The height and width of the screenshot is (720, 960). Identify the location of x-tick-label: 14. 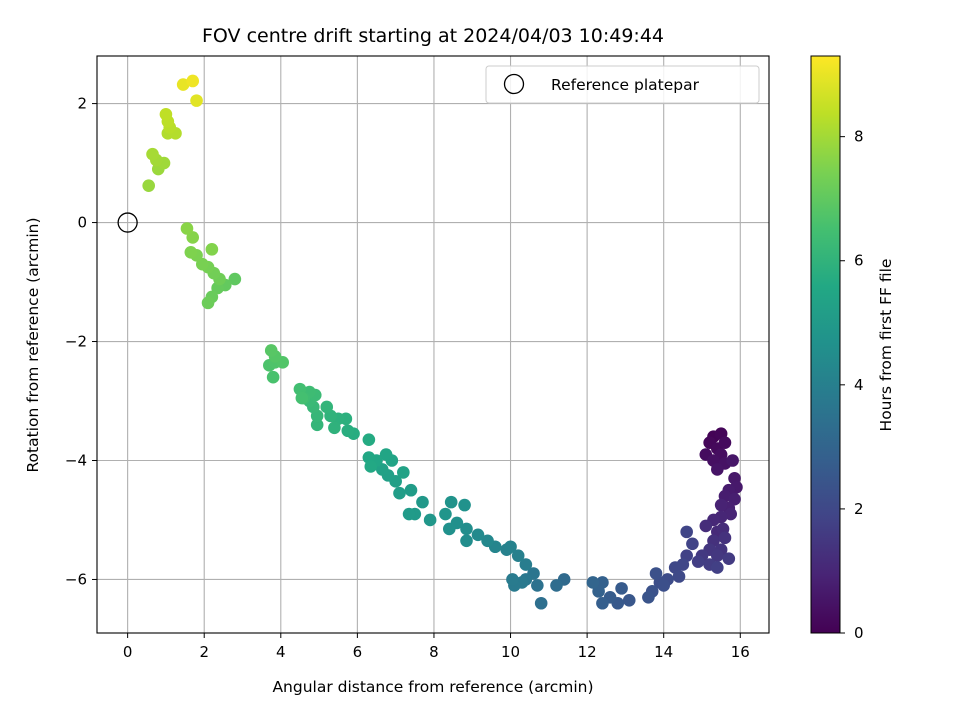
(663, 652).